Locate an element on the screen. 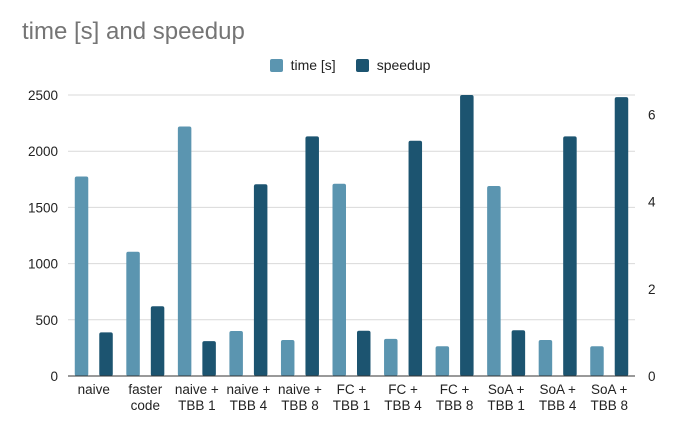  y-left-tick-label: 1500 is located at coordinates (43, 207).